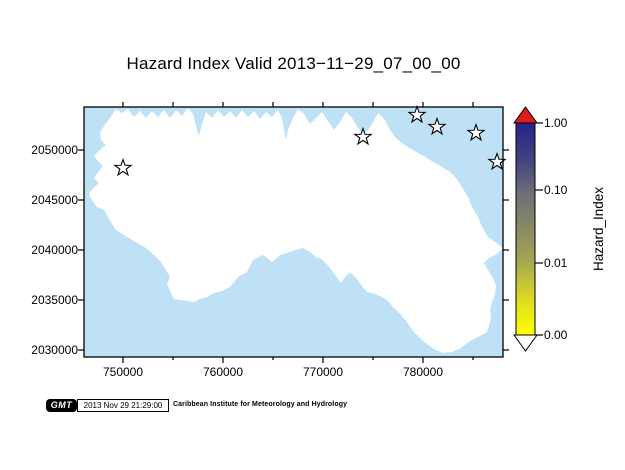  Describe the element at coordinates (54, 250) in the screenshot. I see `y-axis-tick-label: 2040000` at that location.